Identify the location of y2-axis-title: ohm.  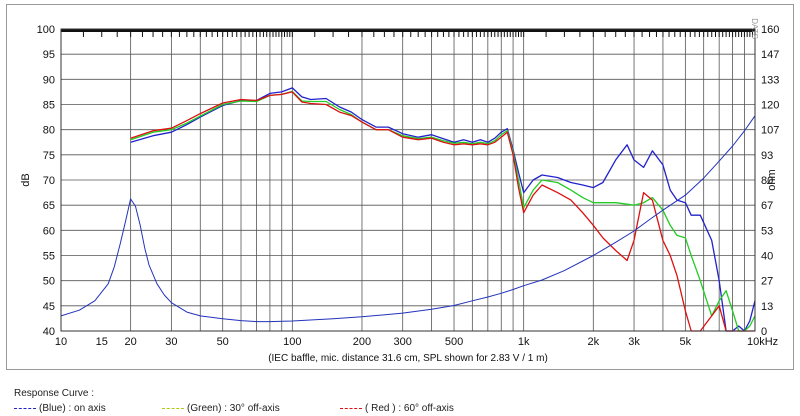
(772, 179).